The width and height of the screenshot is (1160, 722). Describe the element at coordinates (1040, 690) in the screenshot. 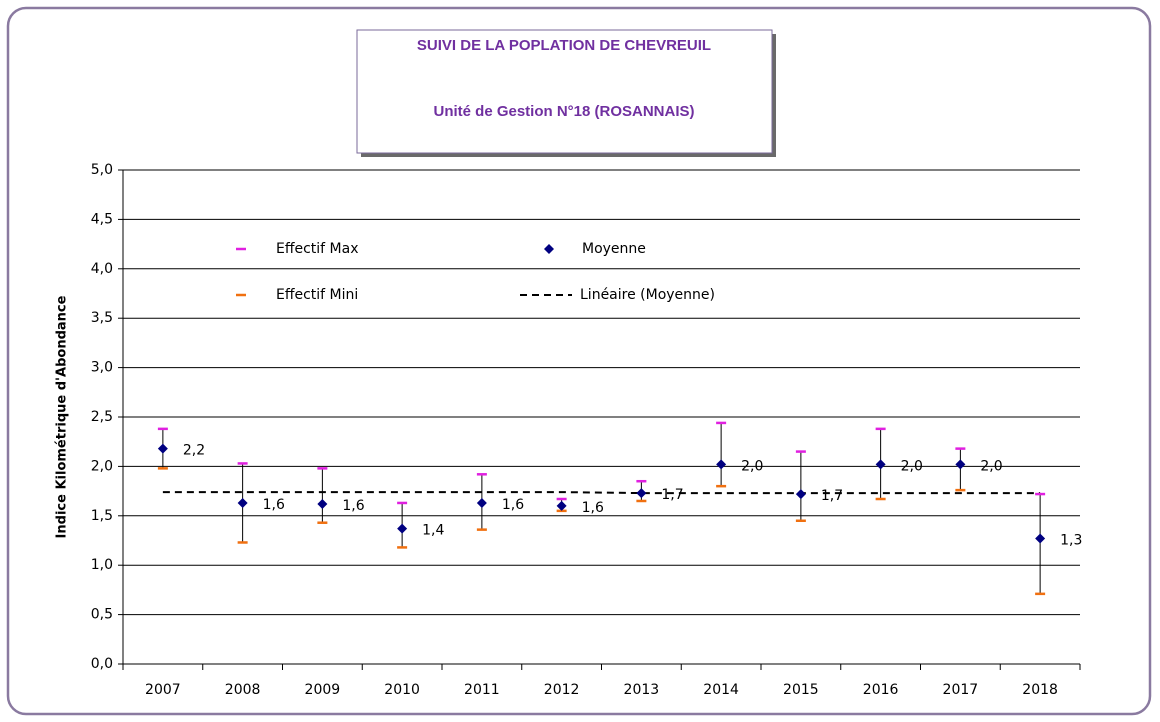

I see `x-tick-label: 2018` at that location.